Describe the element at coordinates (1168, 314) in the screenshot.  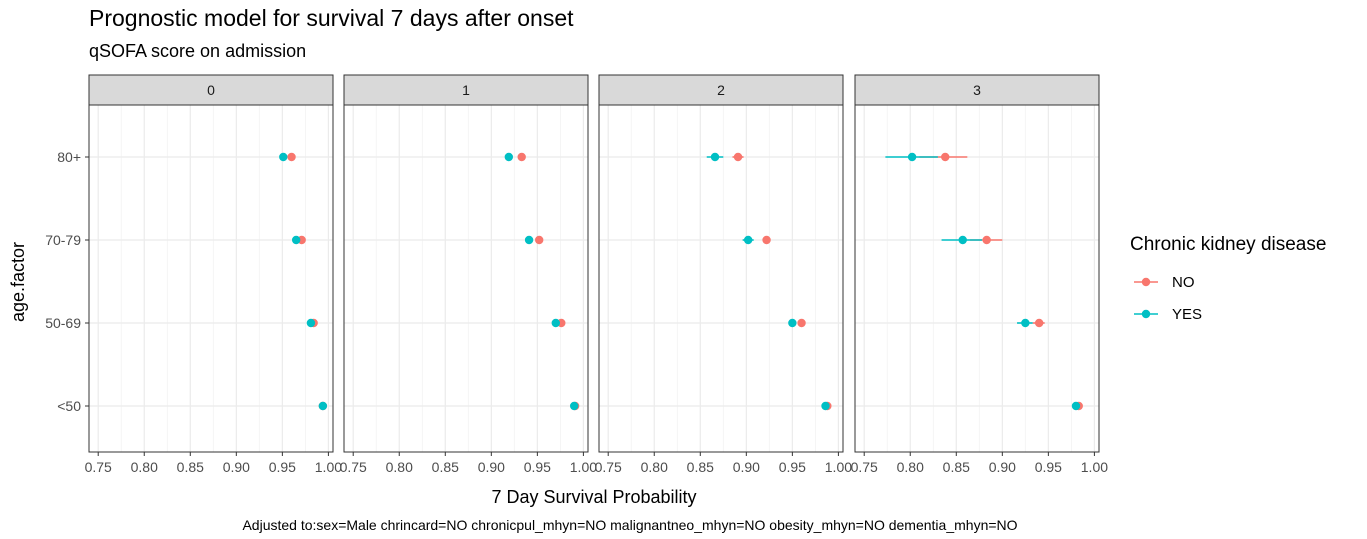
I see `legend-entry-yes: YES` at that location.